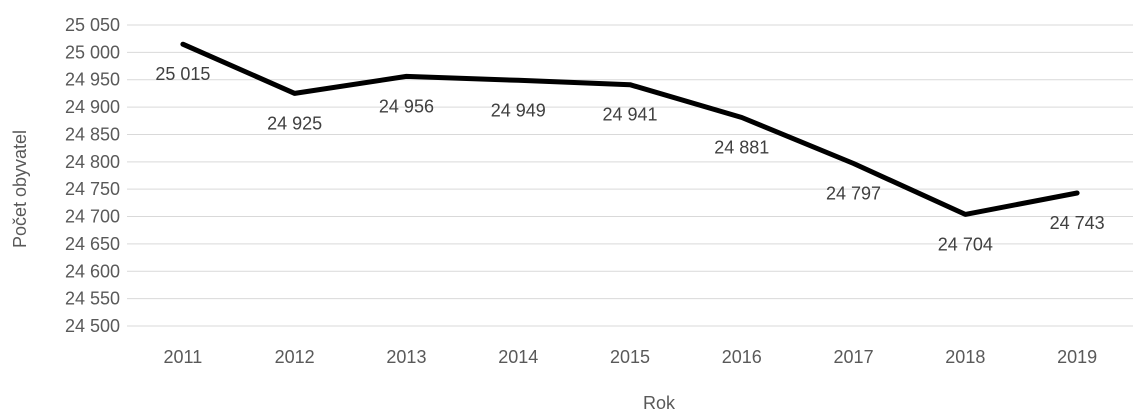  What do you see at coordinates (1077, 357) in the screenshot?
I see `x-tick-label: 2019` at bounding box center [1077, 357].